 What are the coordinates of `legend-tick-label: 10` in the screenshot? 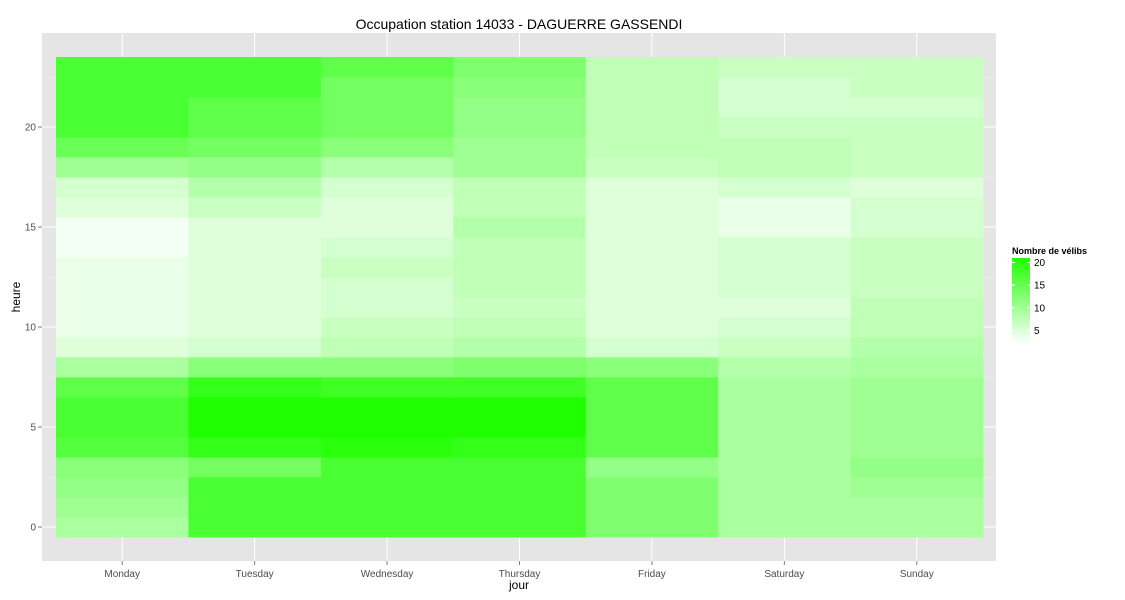 It's located at (1040, 308).